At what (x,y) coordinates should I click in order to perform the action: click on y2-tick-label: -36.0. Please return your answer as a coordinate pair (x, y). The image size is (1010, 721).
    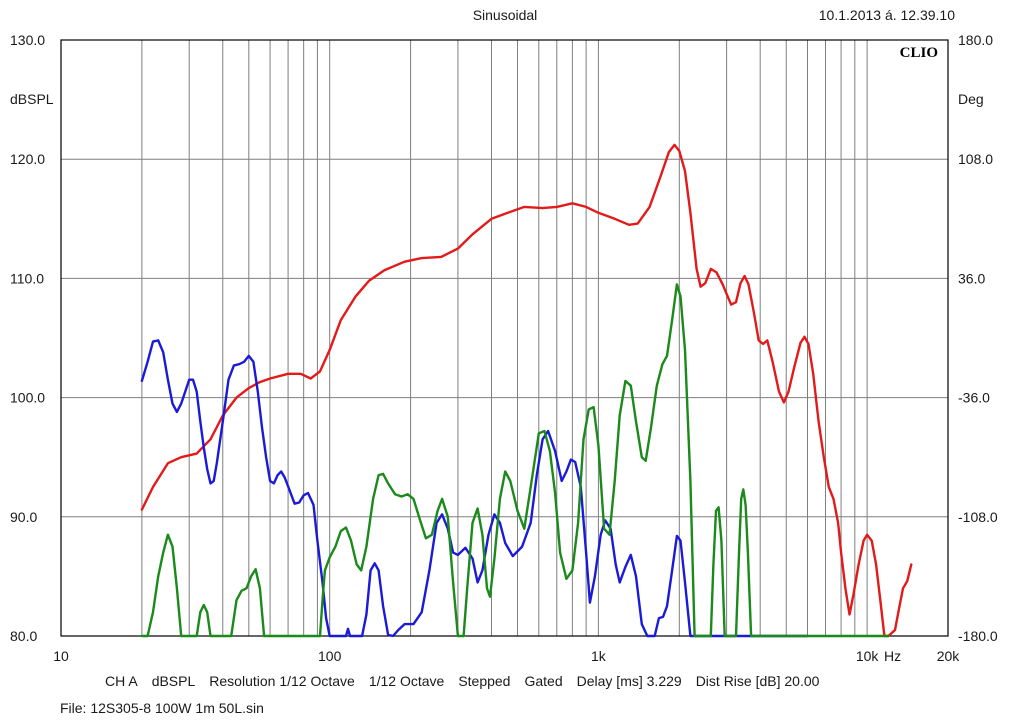
    Looking at the image, I should click on (974, 398).